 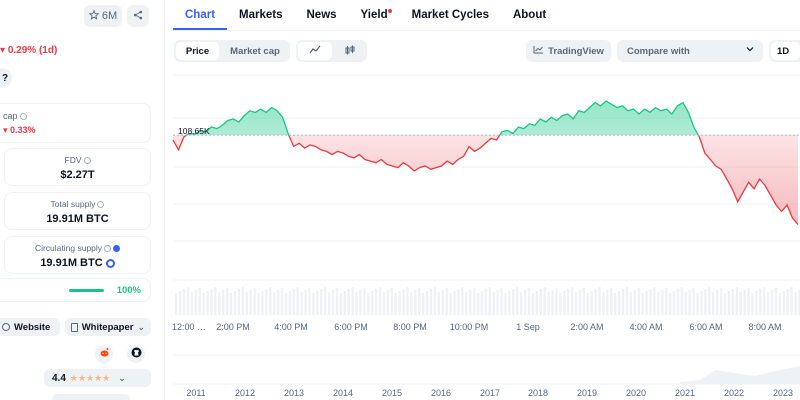 What do you see at coordinates (103, 16) in the screenshot?
I see `watchlist-button: 6M` at bounding box center [103, 16].